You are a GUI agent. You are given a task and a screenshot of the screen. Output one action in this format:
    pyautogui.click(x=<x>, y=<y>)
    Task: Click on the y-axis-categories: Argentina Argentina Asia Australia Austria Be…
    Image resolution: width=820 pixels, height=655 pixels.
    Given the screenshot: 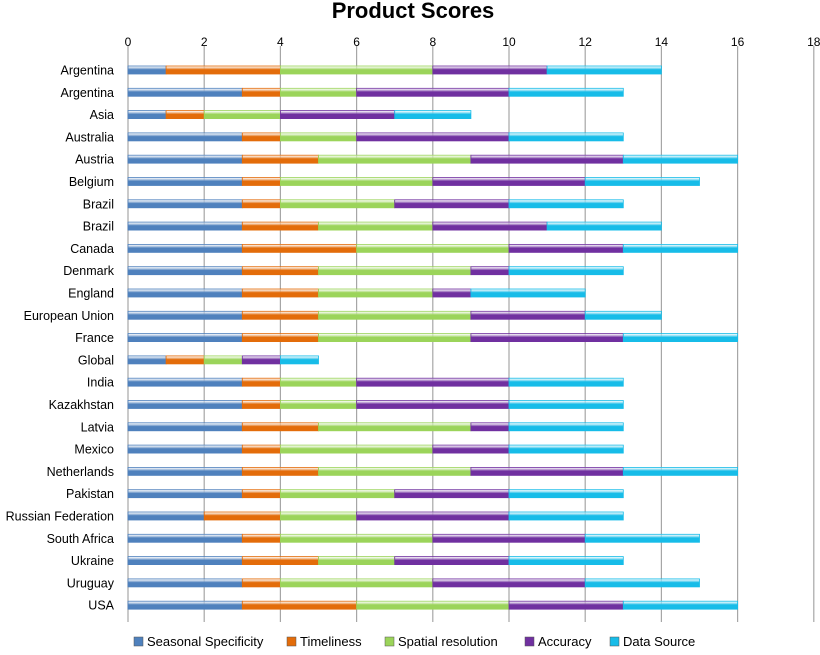 What is the action you would take?
    pyautogui.click(x=60, y=338)
    